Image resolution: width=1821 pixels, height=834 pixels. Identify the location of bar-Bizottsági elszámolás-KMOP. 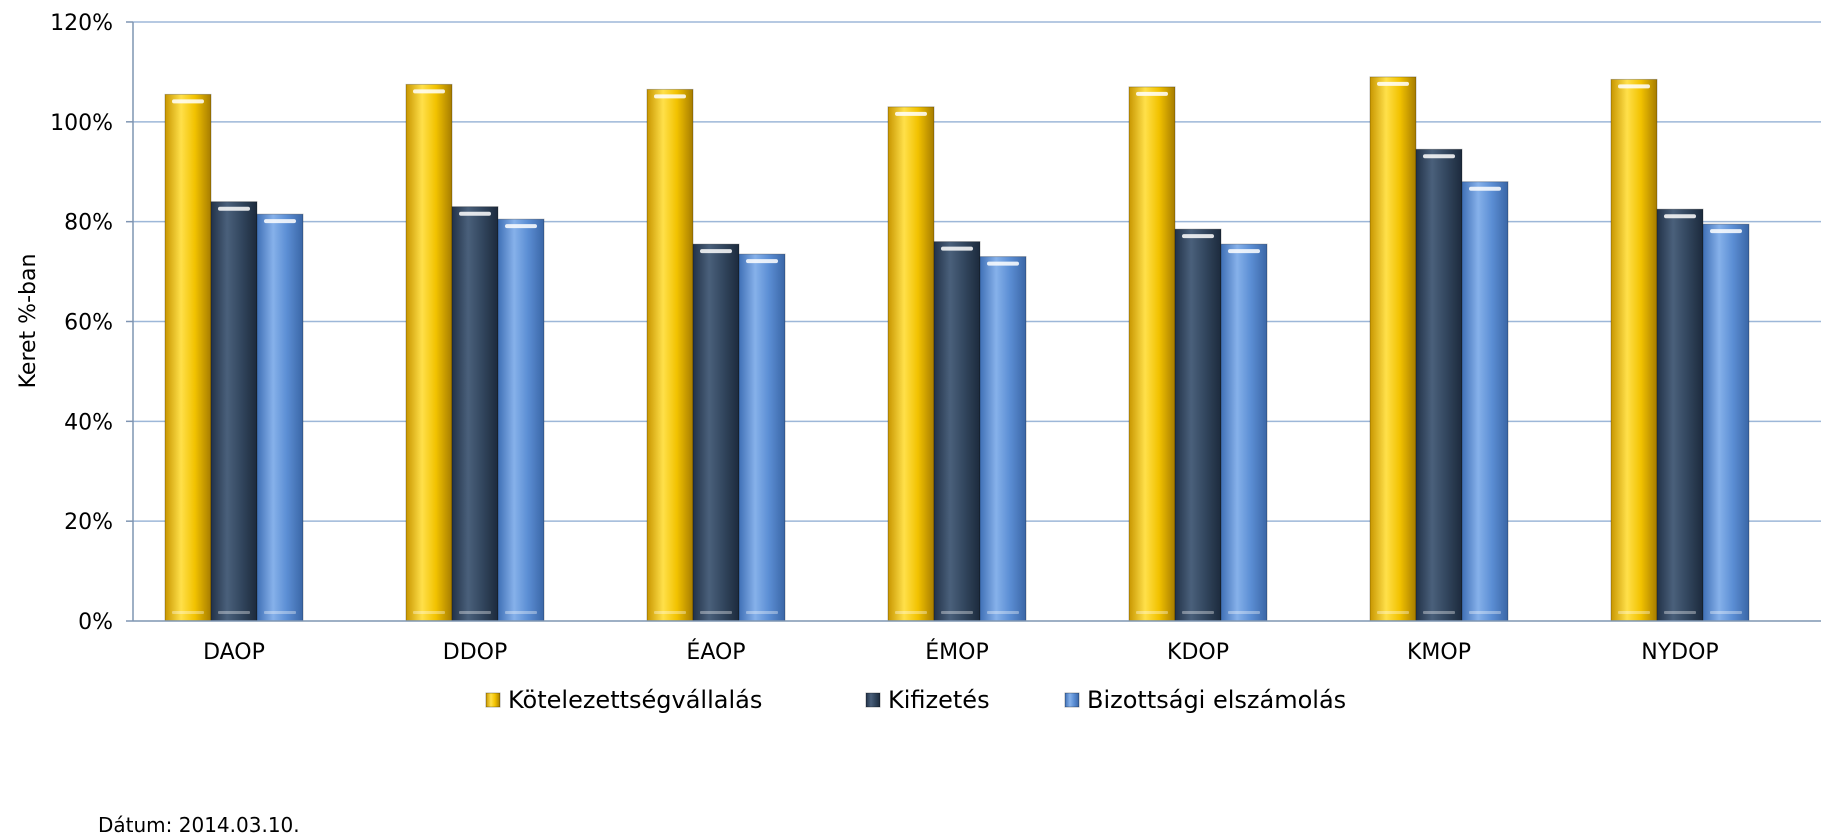
(1485, 401).